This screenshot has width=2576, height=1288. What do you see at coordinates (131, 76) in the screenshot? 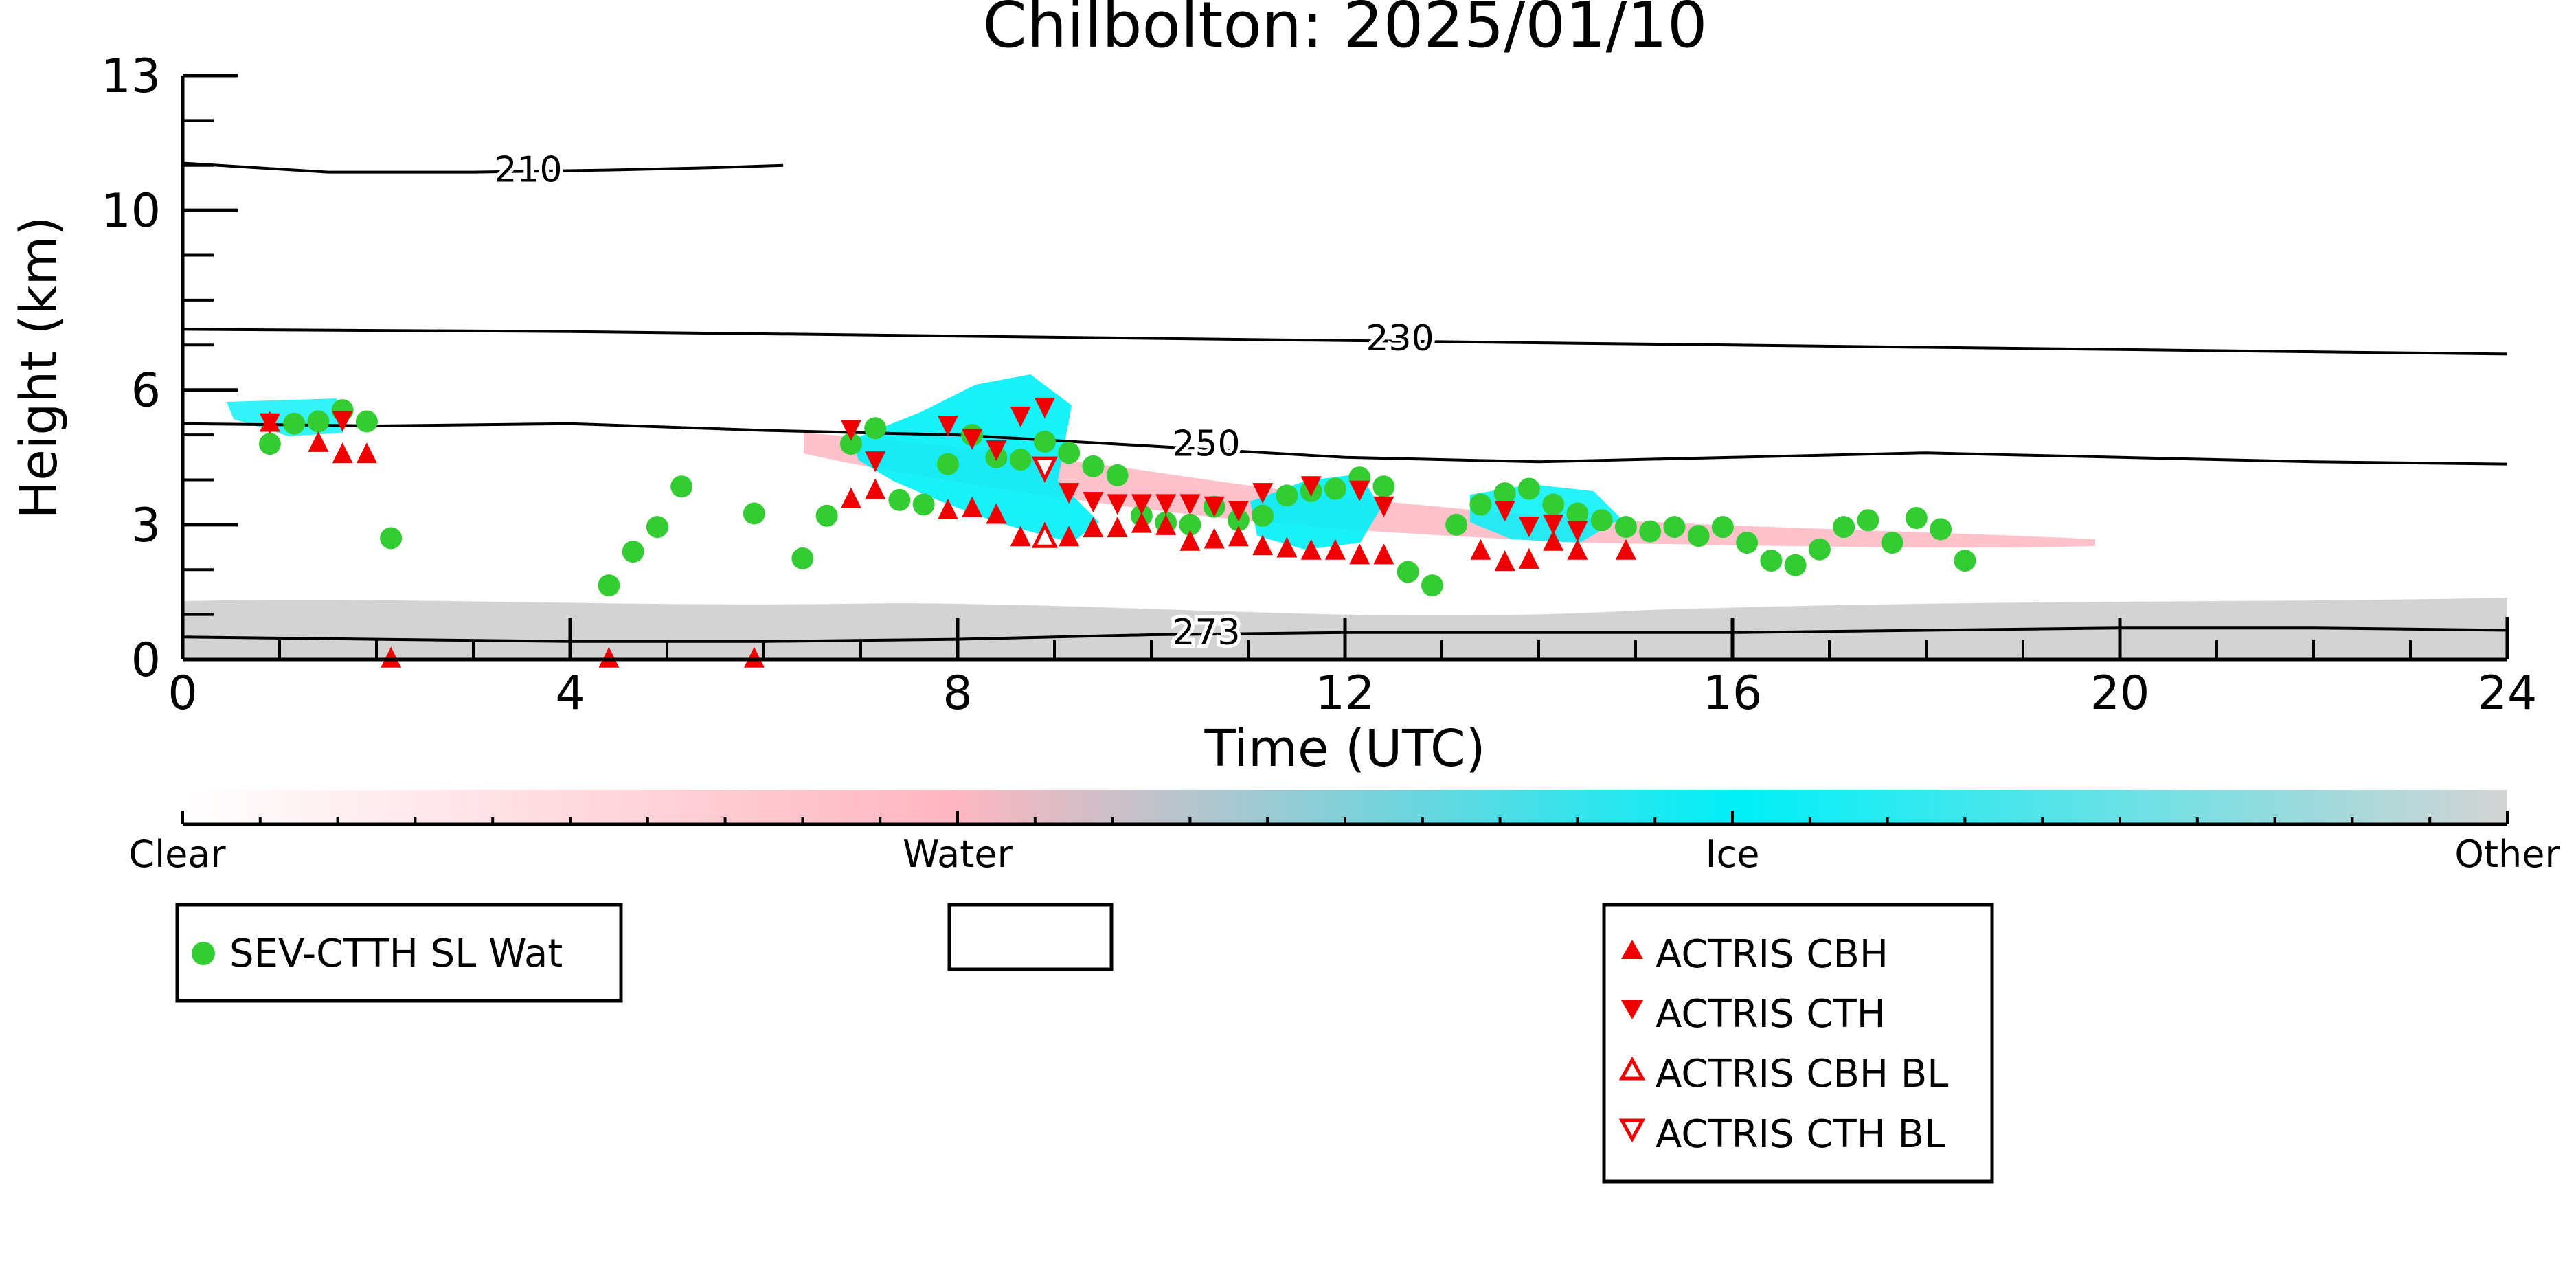
I see `y-tick-label: 13` at bounding box center [131, 76].